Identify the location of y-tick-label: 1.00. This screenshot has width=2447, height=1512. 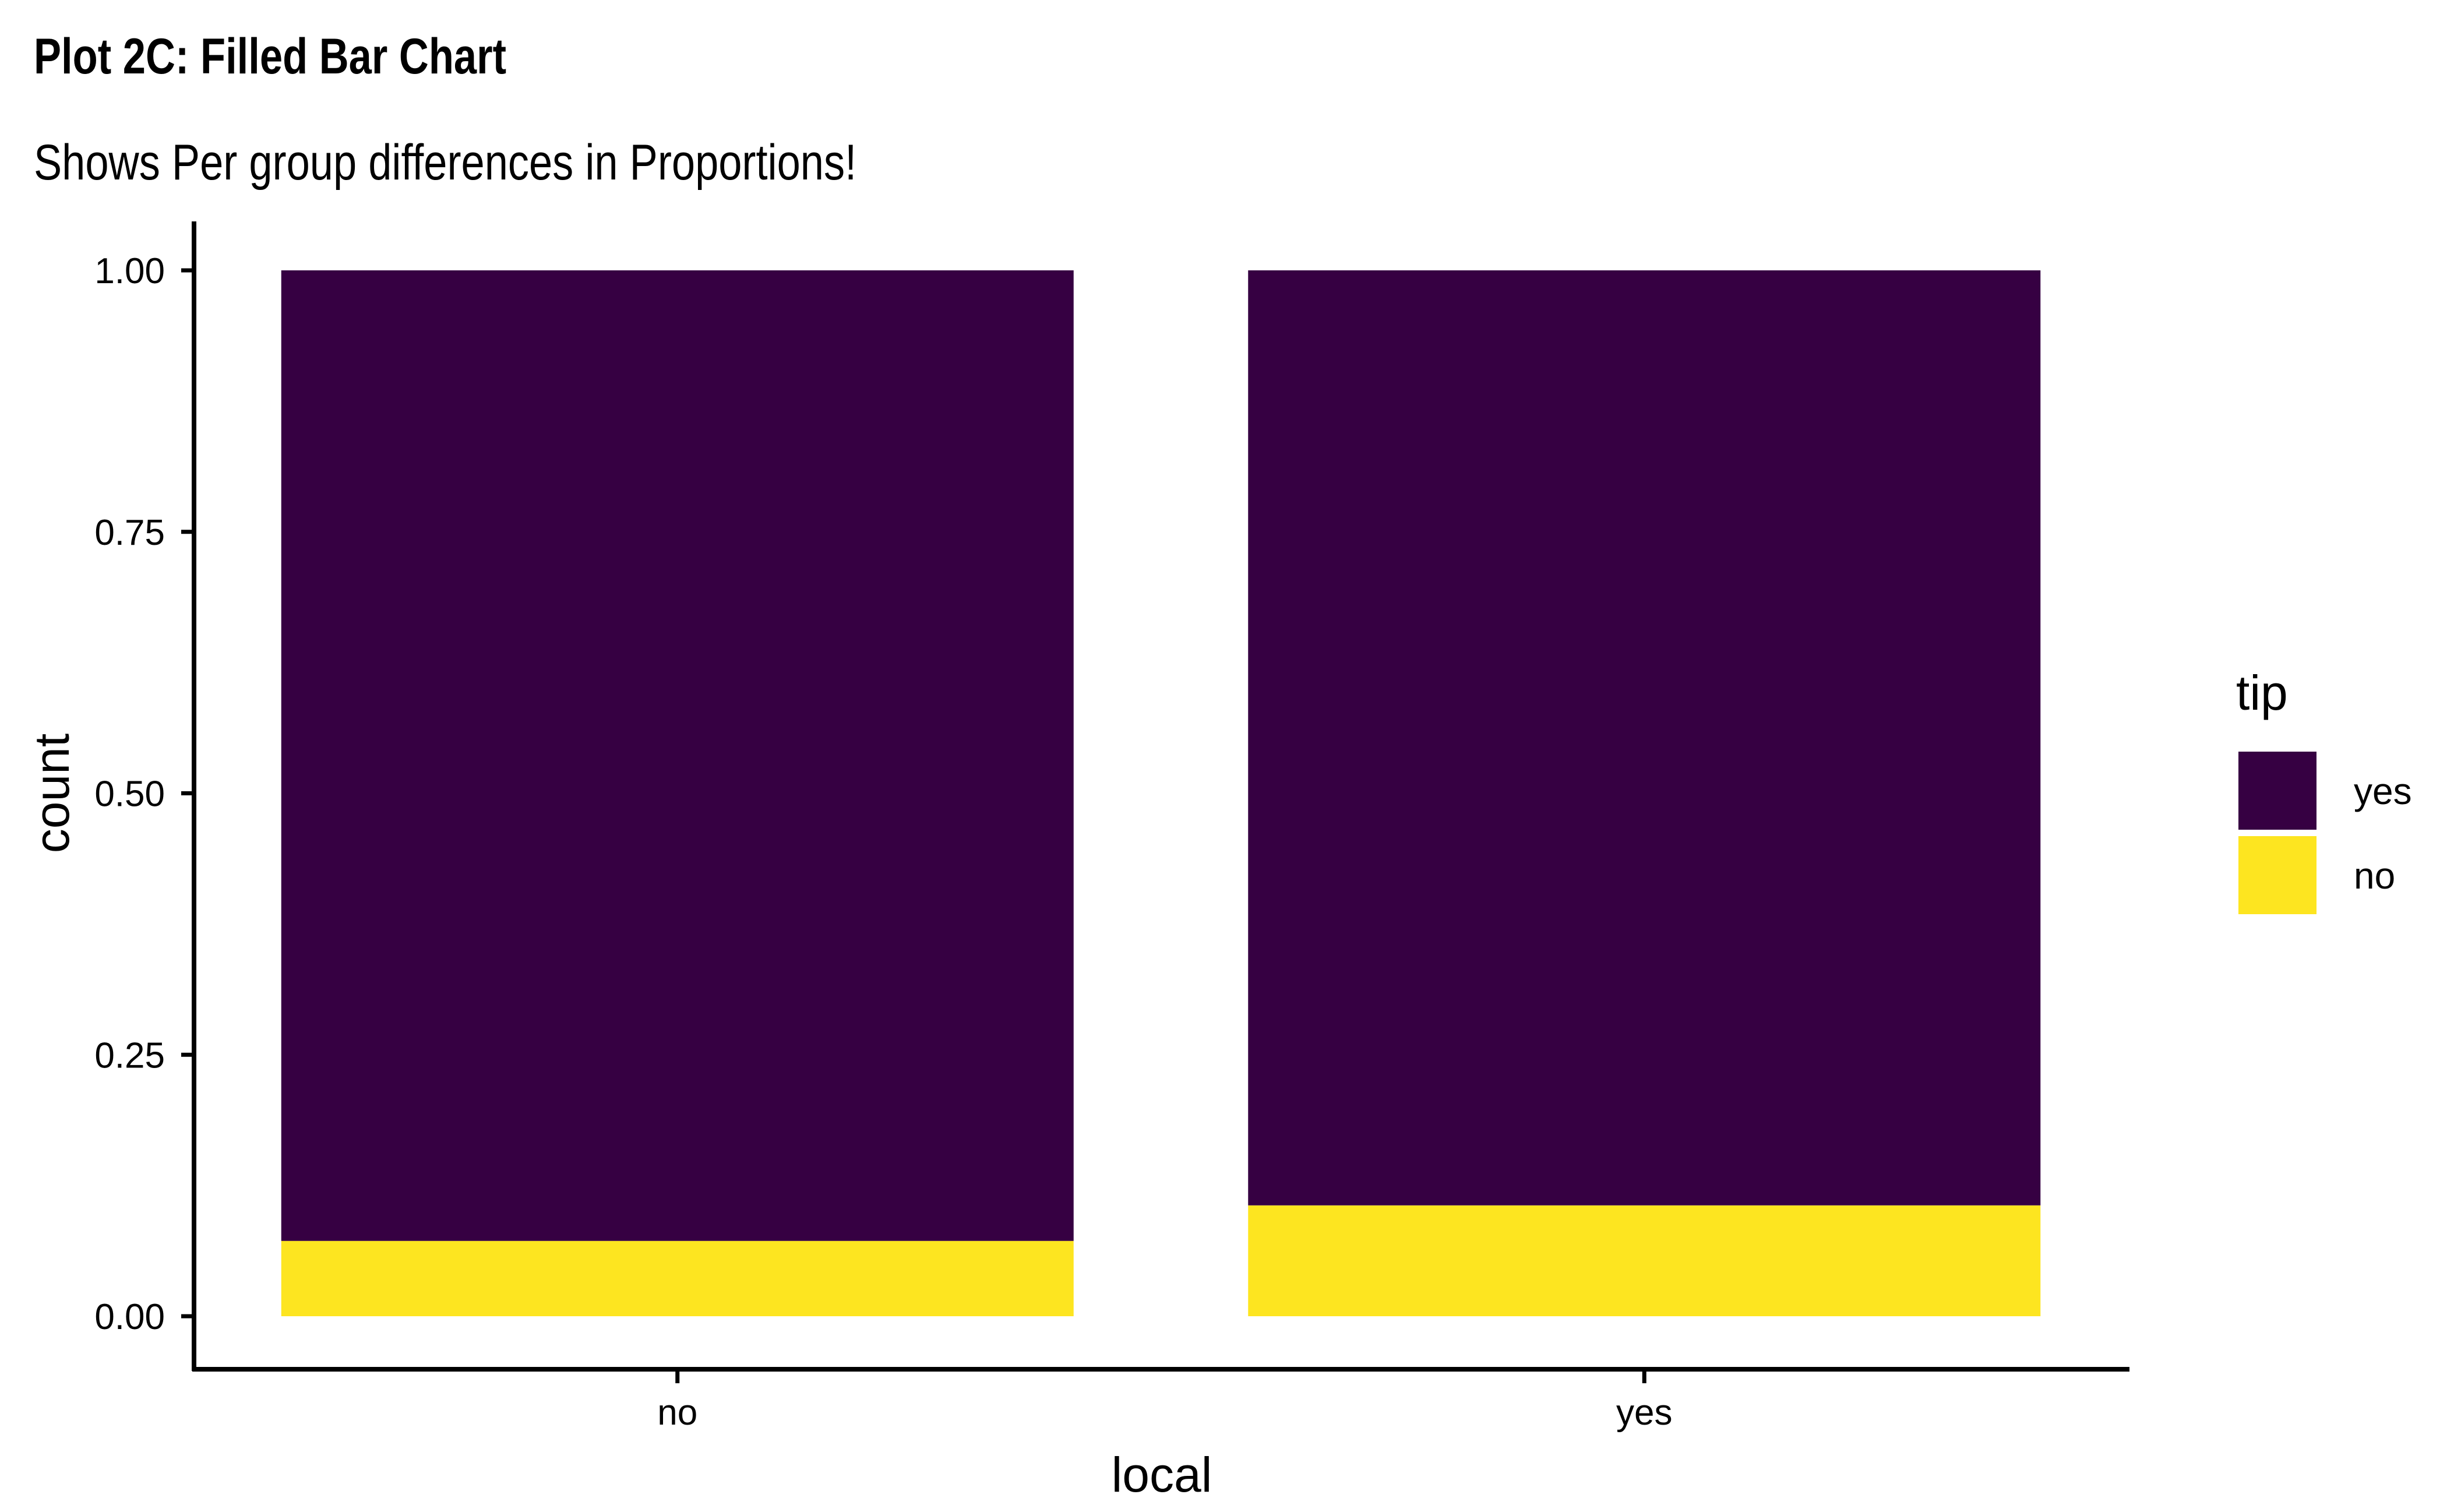
(129, 271).